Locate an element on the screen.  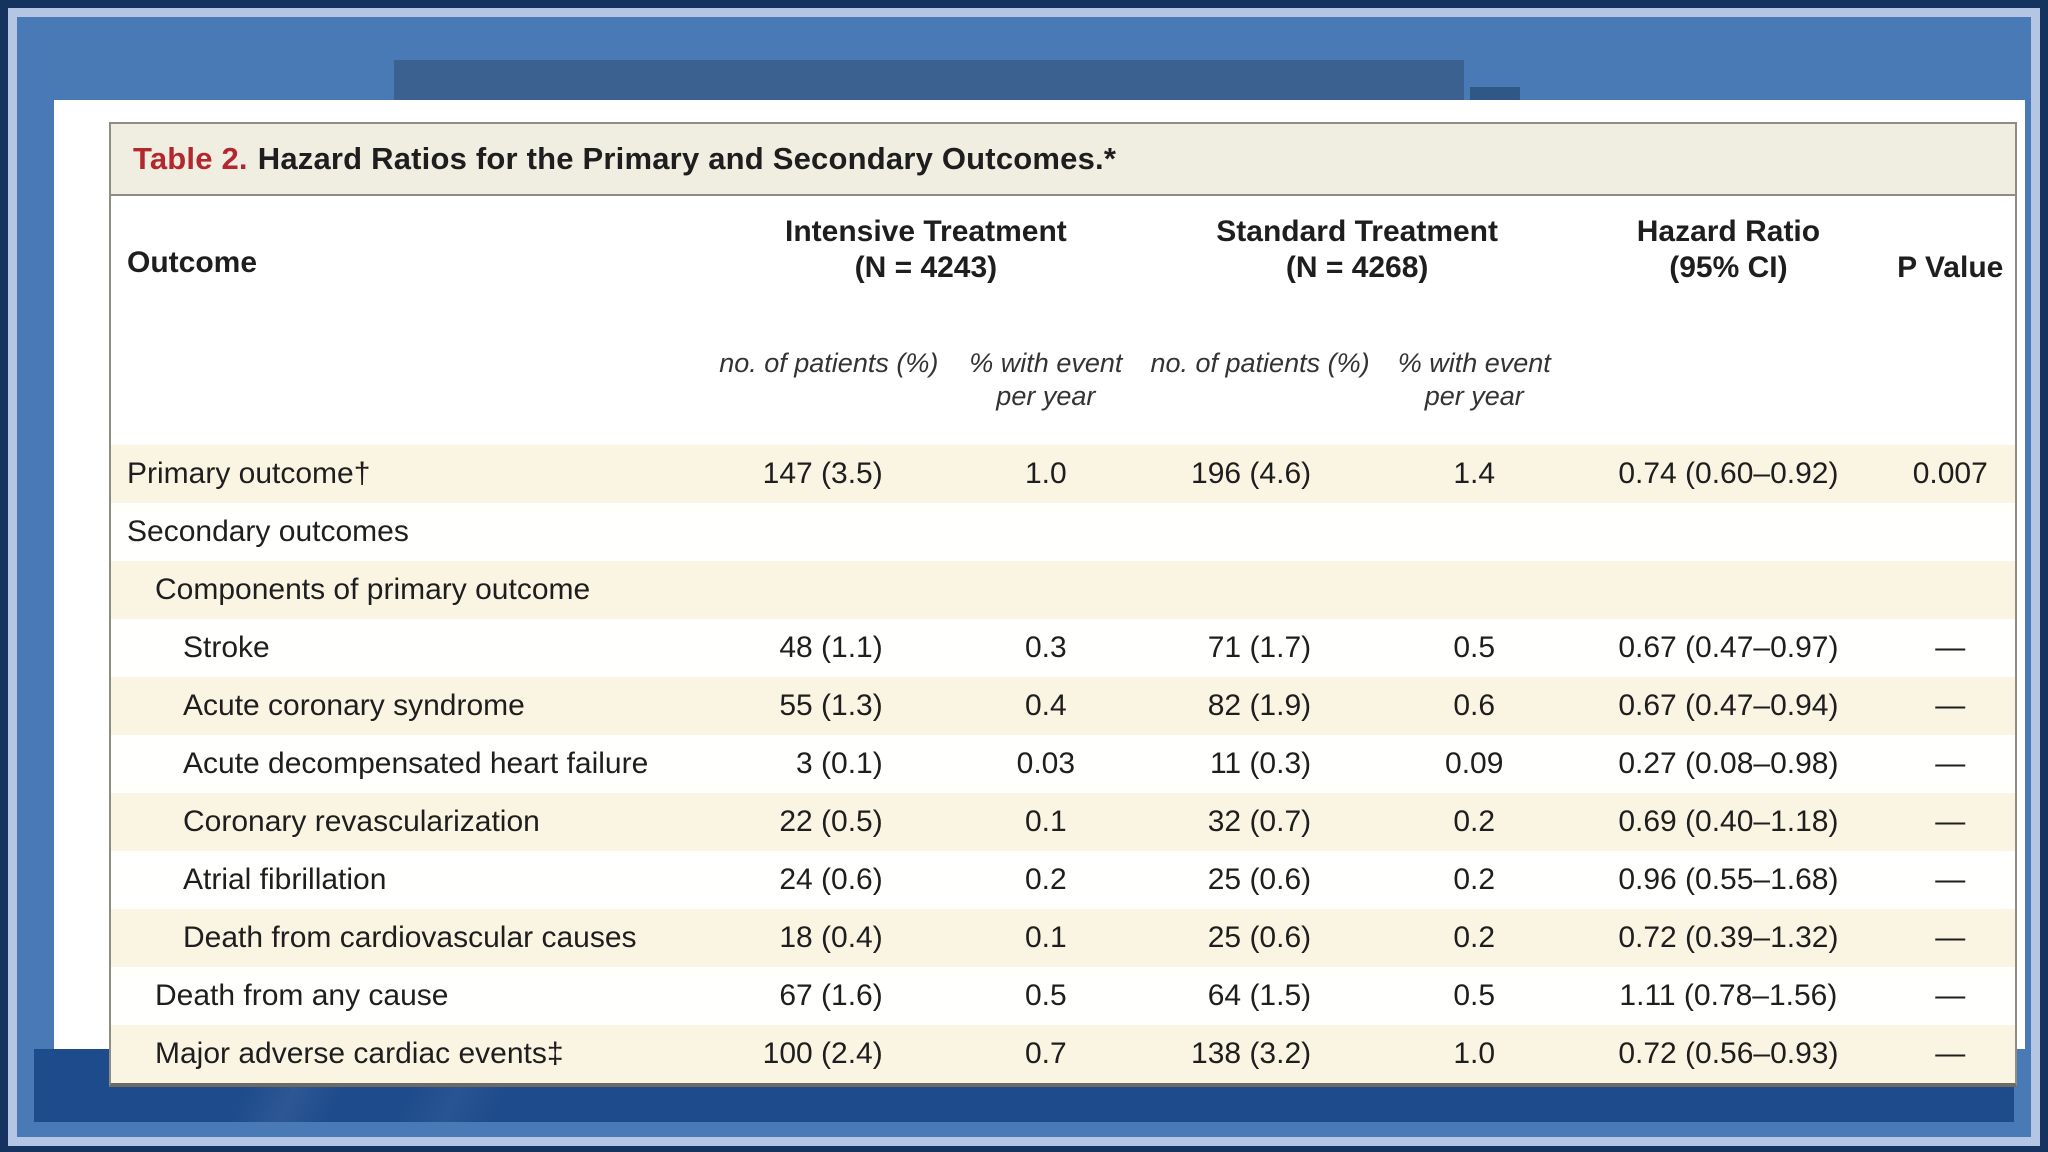
top-decorative-band is located at coordinates (929, 80).